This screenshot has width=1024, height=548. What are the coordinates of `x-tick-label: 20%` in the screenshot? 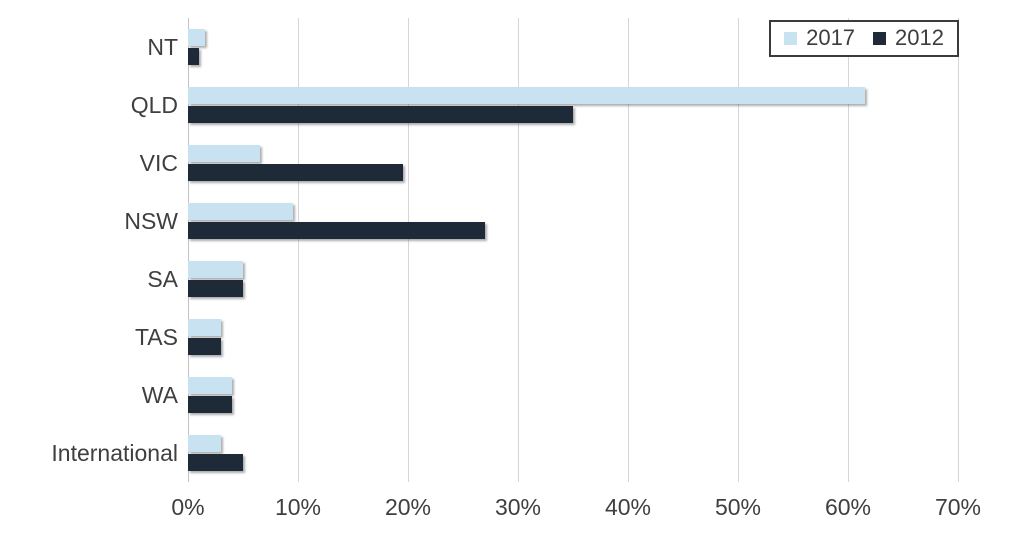 It's located at (408, 507).